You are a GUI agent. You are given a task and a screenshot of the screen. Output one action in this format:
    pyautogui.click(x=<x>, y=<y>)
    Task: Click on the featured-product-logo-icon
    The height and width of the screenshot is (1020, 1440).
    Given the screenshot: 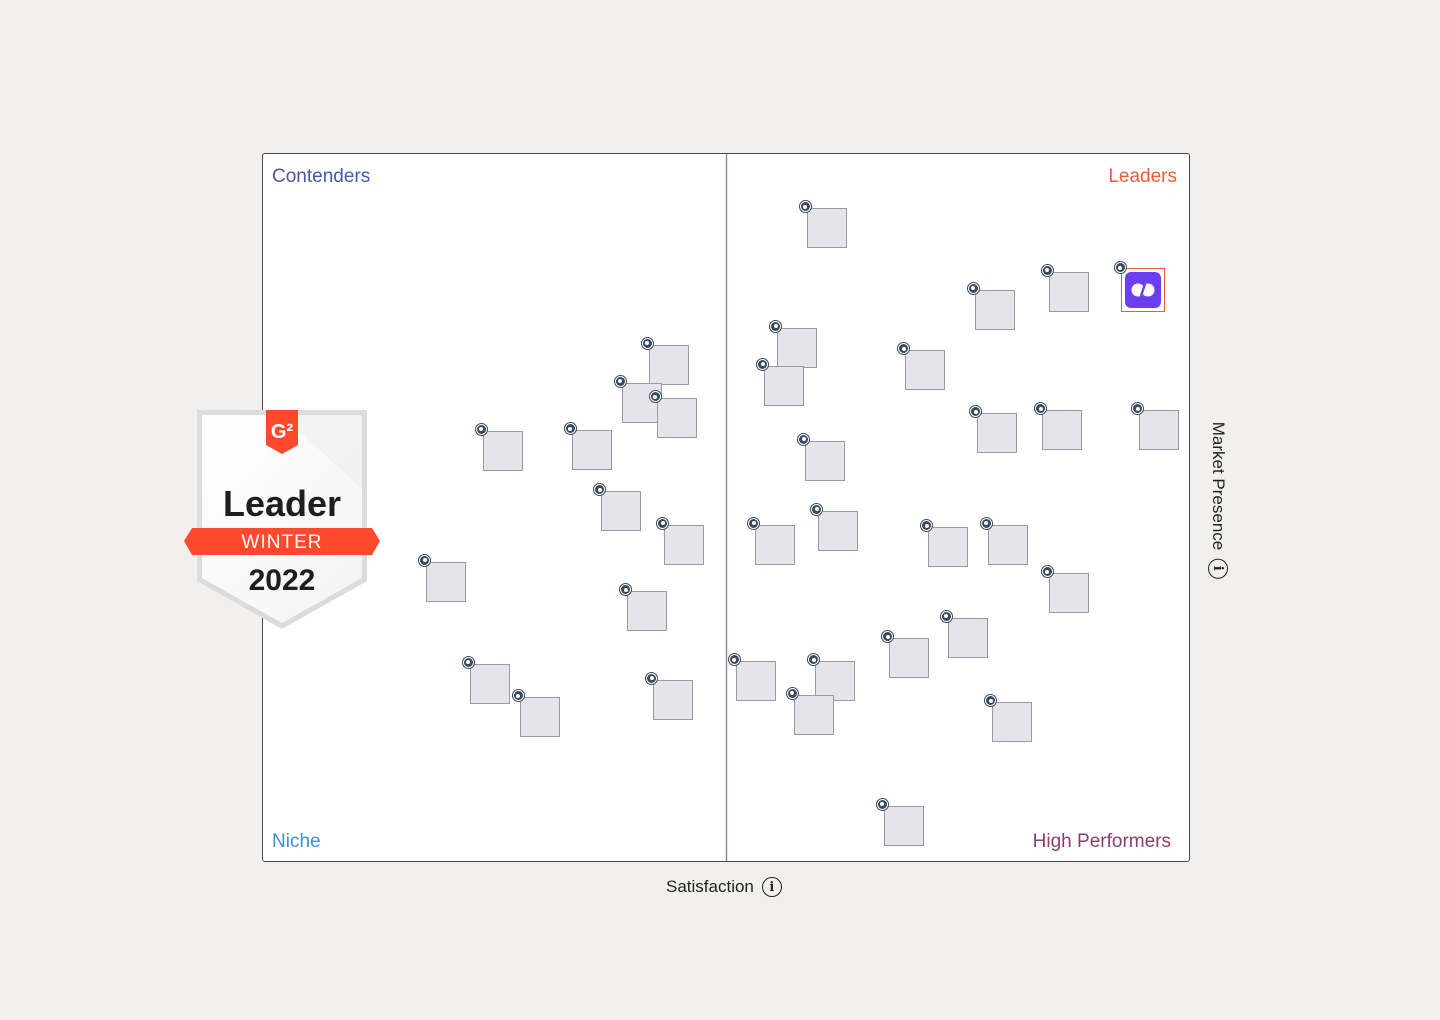 What is the action you would take?
    pyautogui.click(x=1142, y=290)
    